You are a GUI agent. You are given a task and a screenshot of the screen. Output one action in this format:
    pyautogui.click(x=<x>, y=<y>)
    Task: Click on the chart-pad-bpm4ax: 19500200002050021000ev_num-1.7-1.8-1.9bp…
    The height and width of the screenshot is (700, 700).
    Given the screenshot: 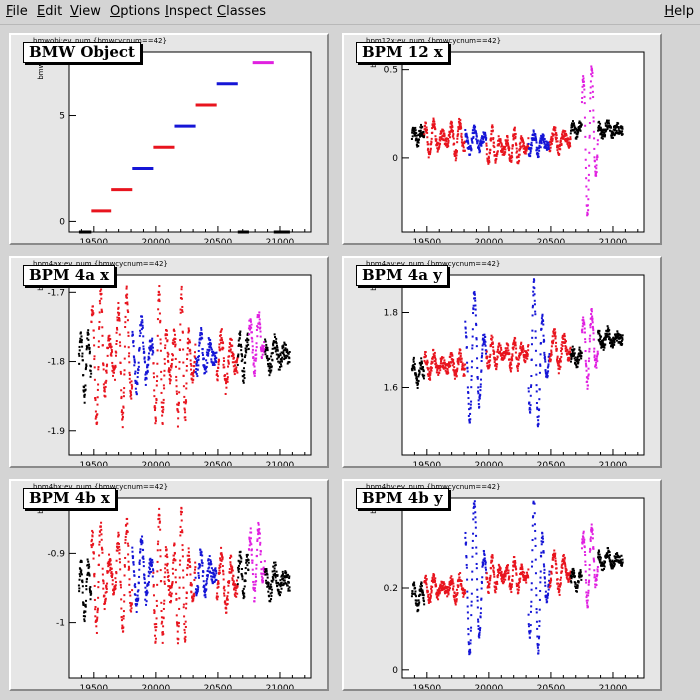 What is the action you would take?
    pyautogui.click(x=169, y=362)
    